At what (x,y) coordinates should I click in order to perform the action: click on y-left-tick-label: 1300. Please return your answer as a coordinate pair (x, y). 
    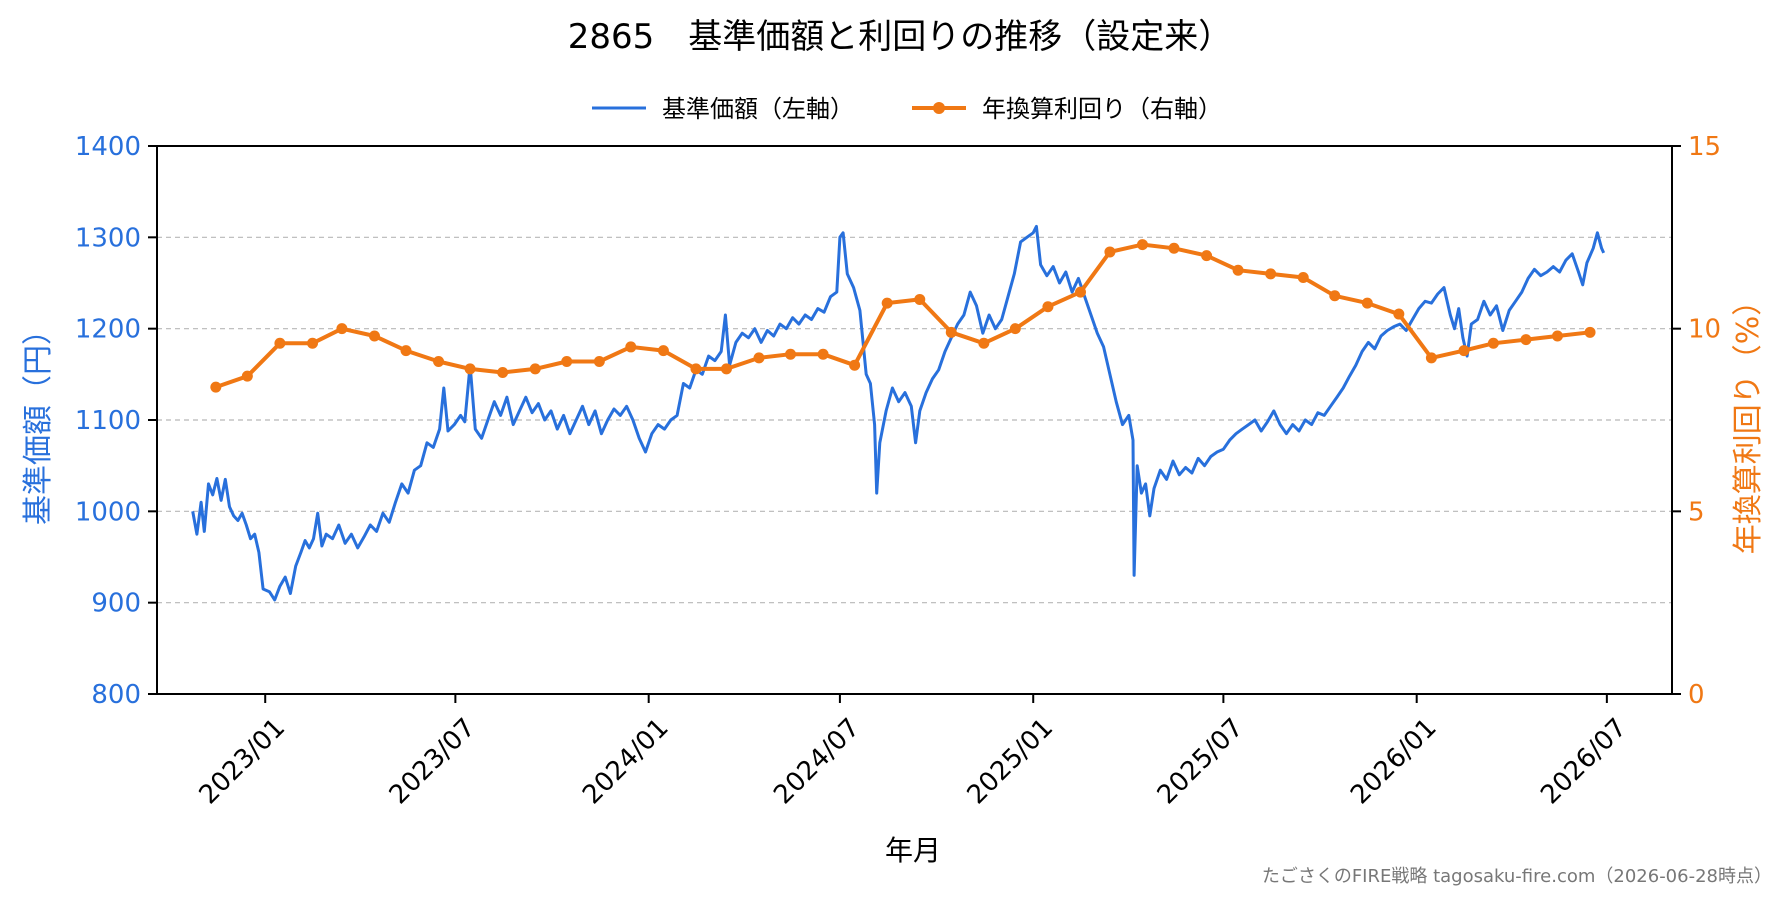
    Looking at the image, I should click on (108, 238).